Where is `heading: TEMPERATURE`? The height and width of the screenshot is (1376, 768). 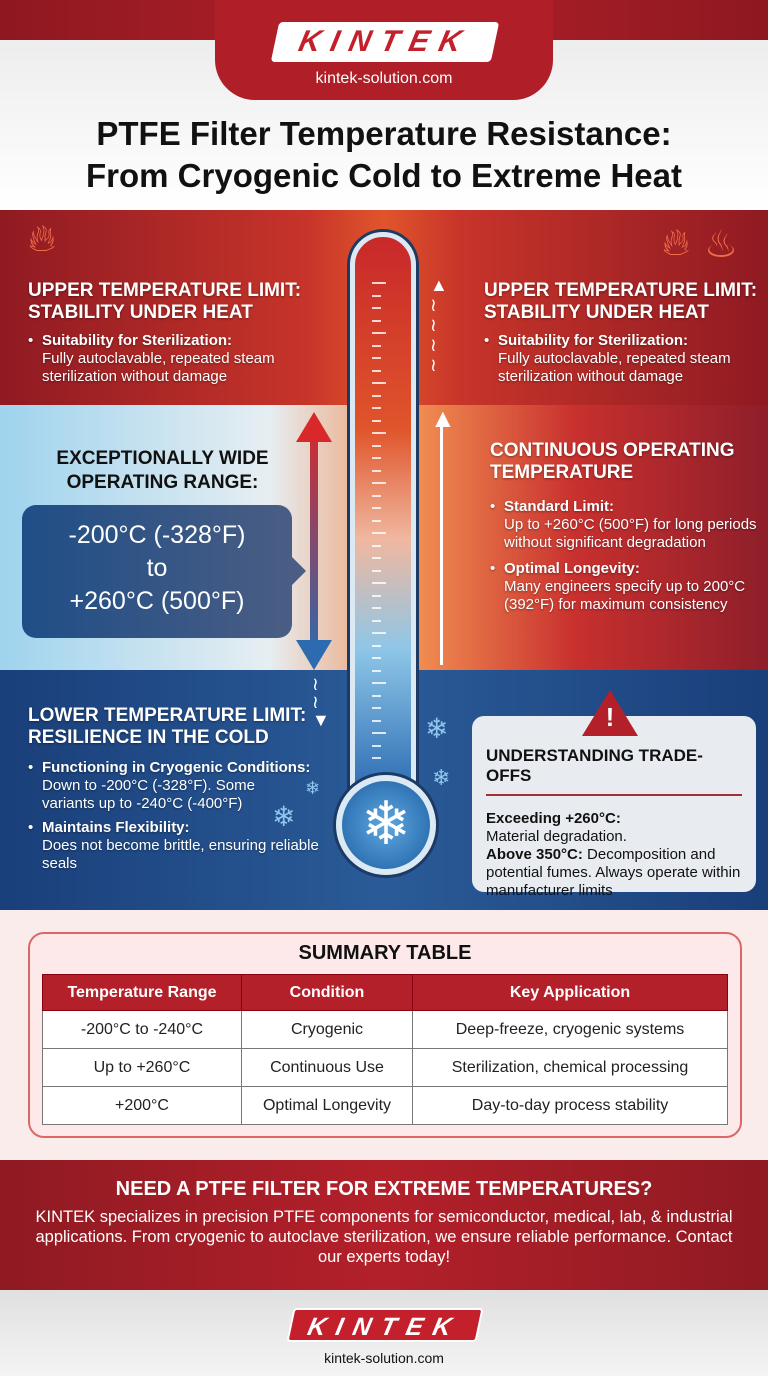
heading: TEMPERATURE is located at coordinates (562, 472).